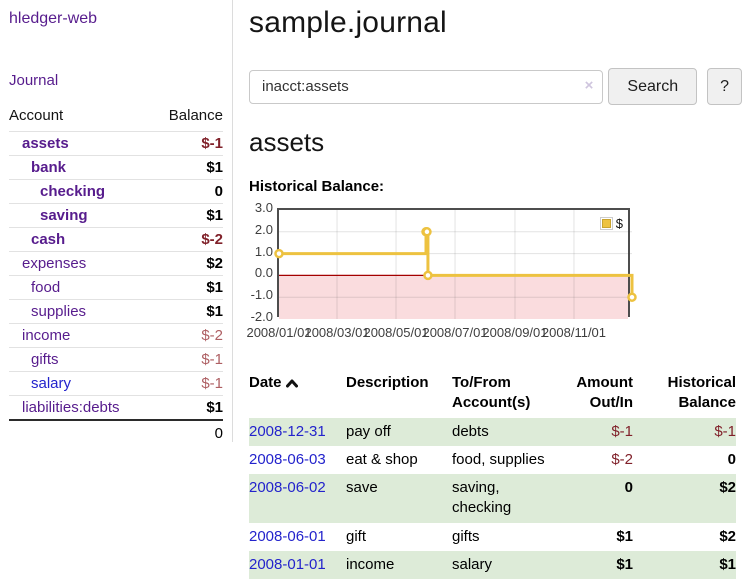 The width and height of the screenshot is (742, 582). Describe the element at coordinates (356, 536) in the screenshot. I see `transaction-description: gift` at that location.